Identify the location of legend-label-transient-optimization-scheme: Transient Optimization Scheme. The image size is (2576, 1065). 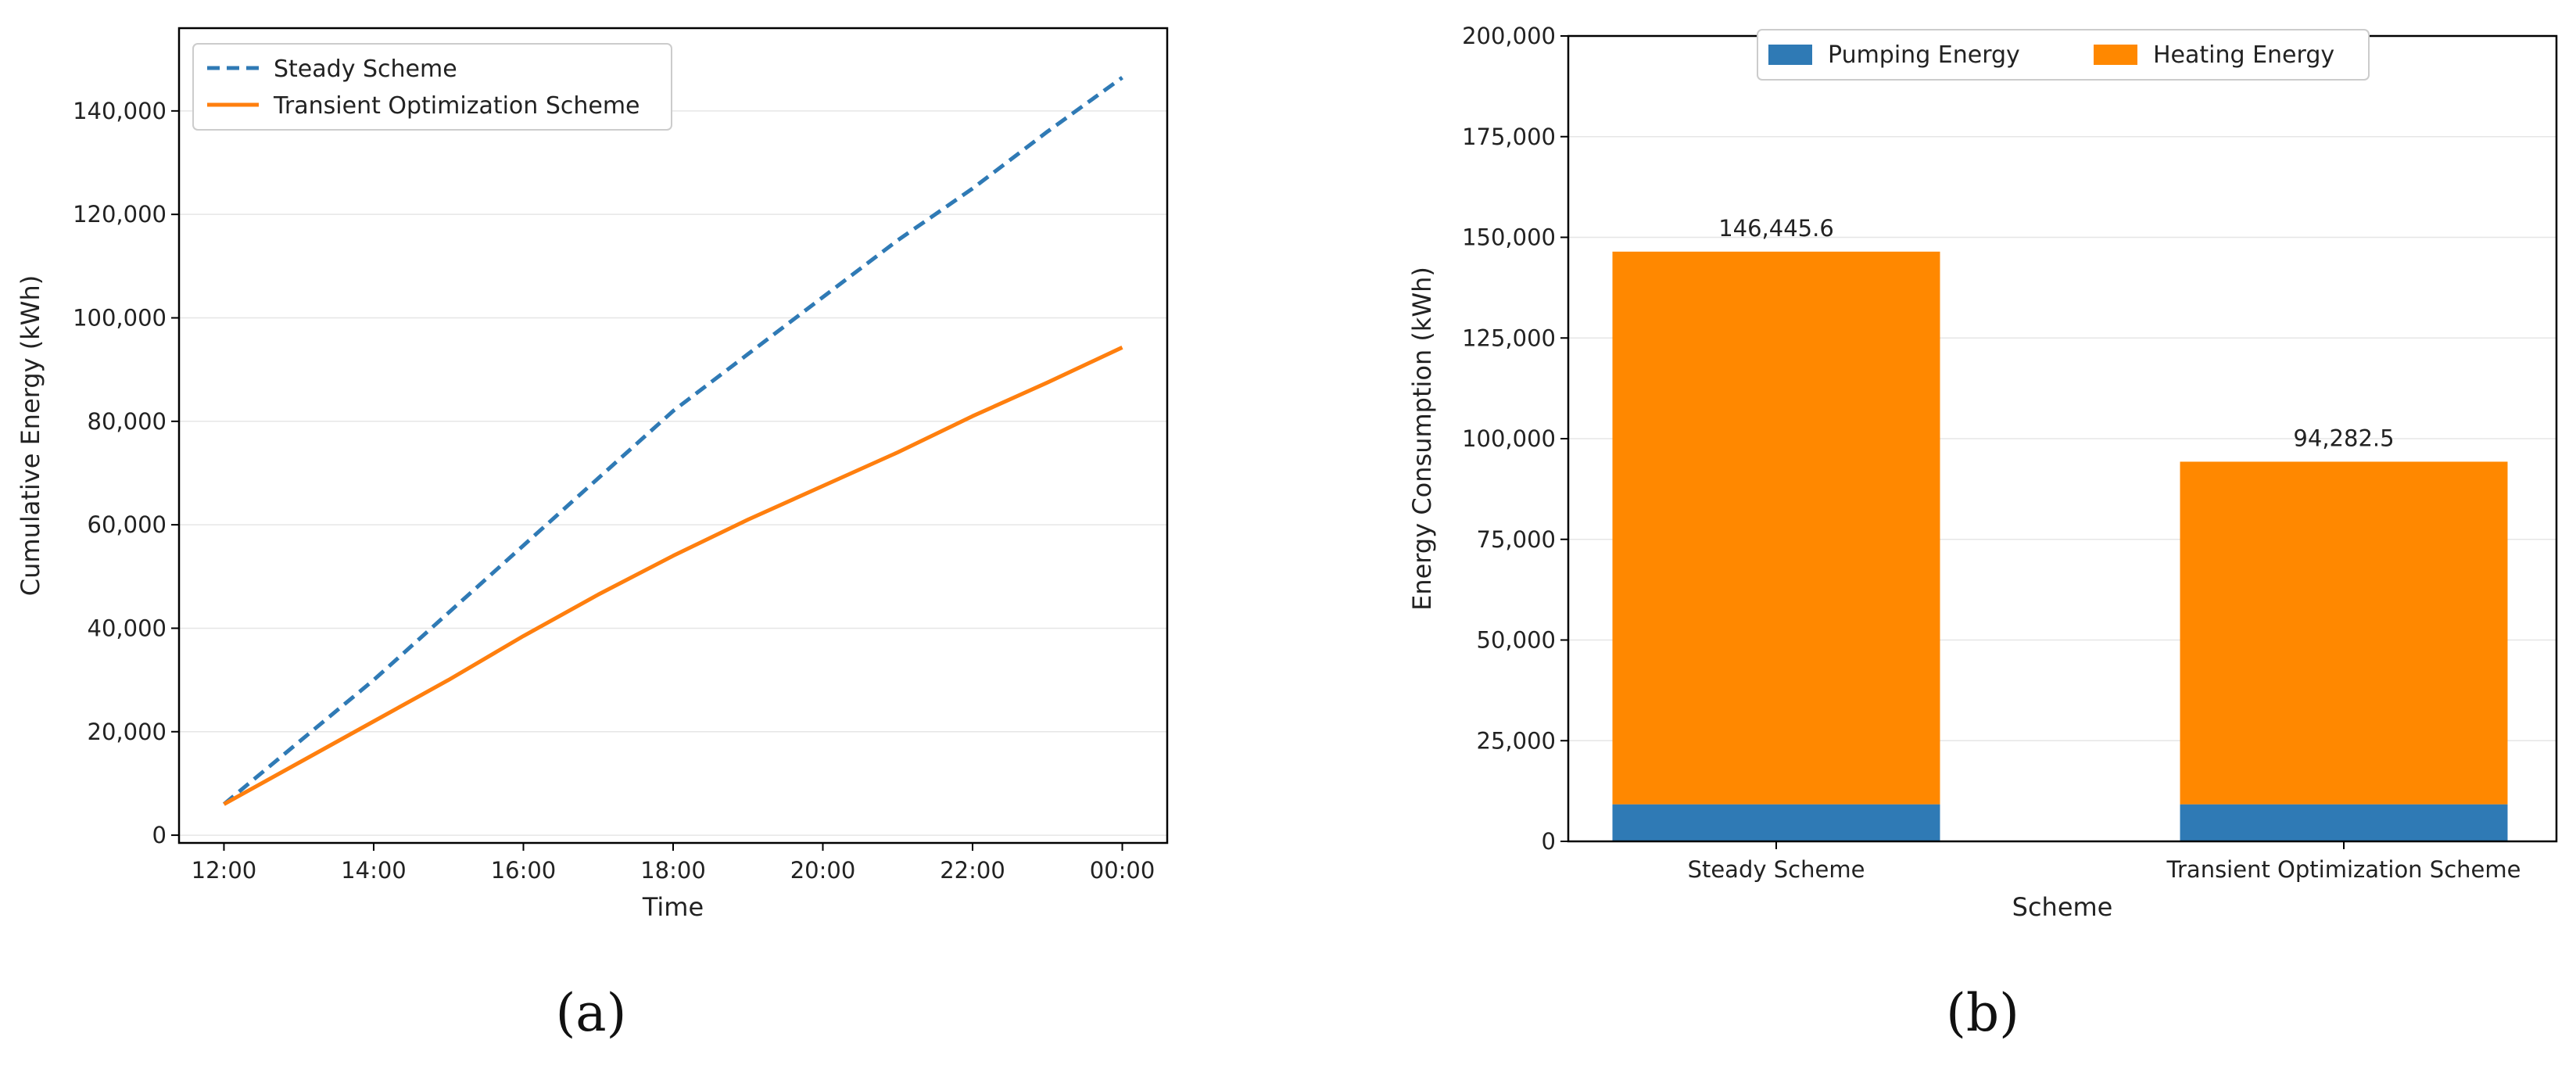
(456, 106).